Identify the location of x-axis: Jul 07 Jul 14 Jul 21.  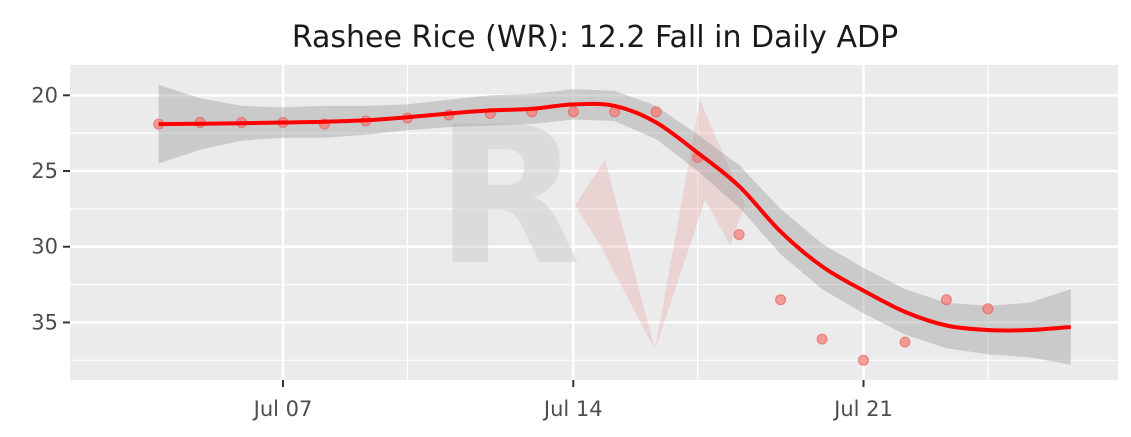
(572, 400).